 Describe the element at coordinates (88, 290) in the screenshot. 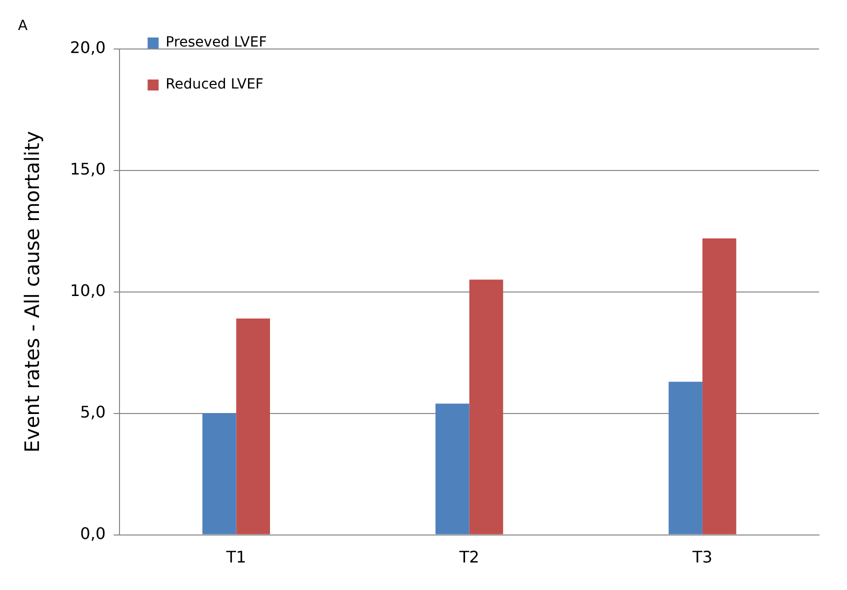

I see `y-tick-label: 10,0` at that location.